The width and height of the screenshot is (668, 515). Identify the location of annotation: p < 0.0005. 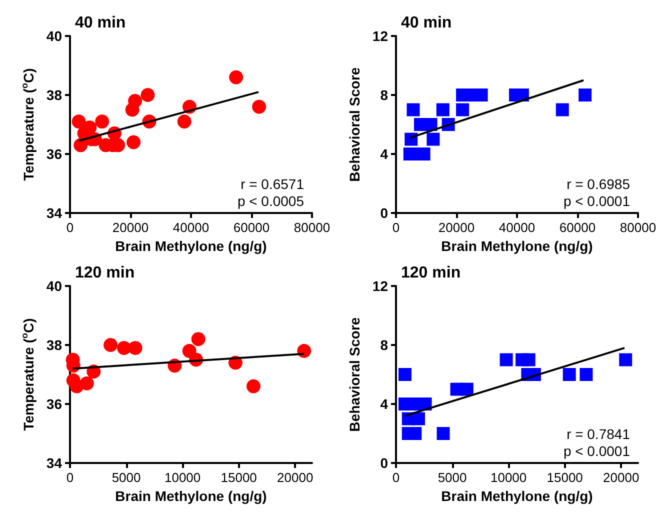
(270, 201).